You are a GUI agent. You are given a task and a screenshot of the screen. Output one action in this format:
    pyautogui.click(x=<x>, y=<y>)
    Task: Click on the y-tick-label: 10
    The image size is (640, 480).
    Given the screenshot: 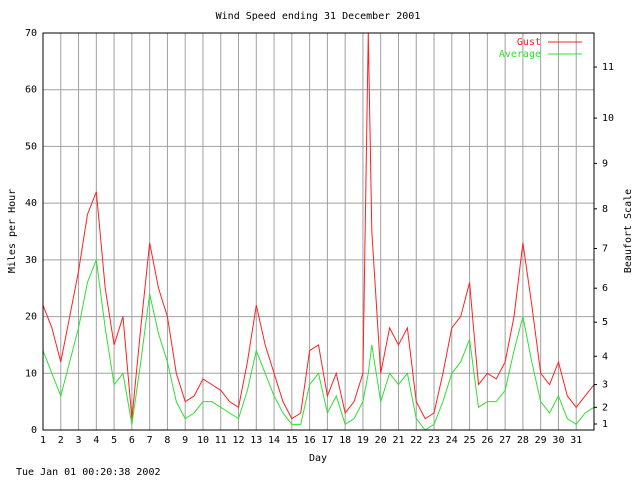 What is the action you would take?
    pyautogui.click(x=31, y=373)
    